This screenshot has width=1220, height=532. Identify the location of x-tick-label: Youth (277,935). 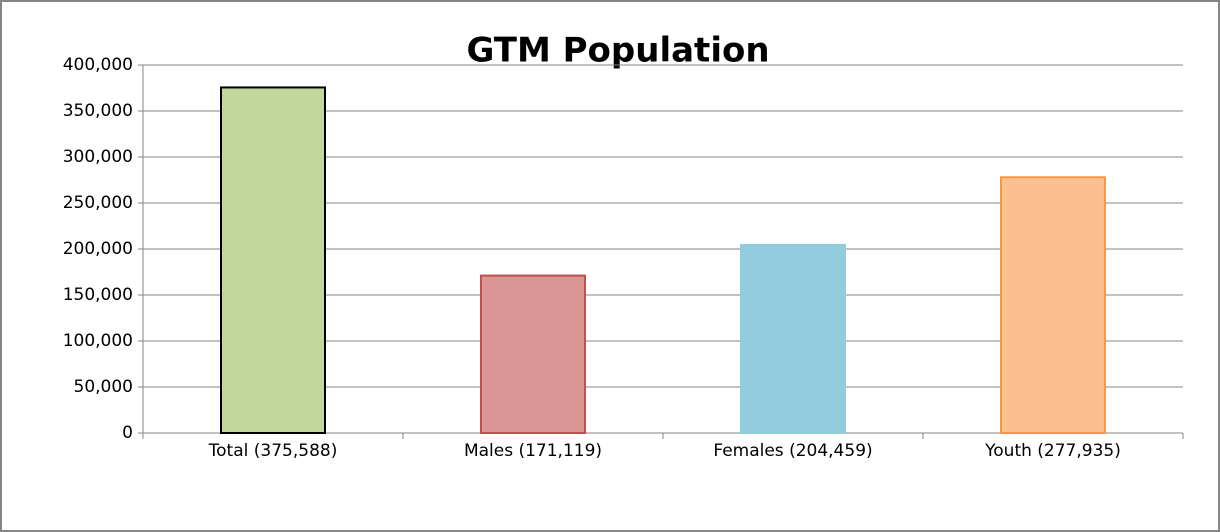
(1052, 451).